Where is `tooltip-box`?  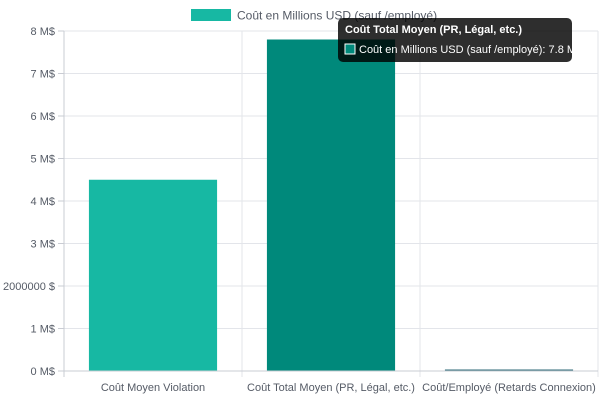
tooltip-box is located at coordinates (455, 40).